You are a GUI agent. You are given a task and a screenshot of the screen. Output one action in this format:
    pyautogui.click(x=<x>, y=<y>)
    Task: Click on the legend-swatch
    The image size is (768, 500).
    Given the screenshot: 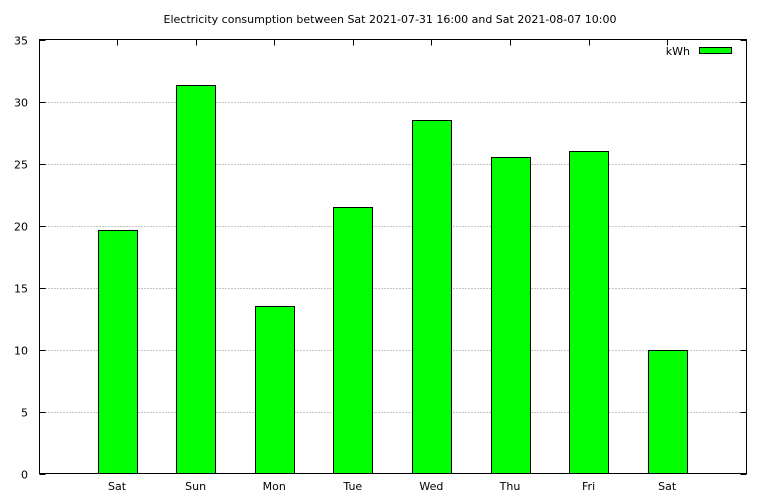 What is the action you would take?
    pyautogui.click(x=715, y=50)
    